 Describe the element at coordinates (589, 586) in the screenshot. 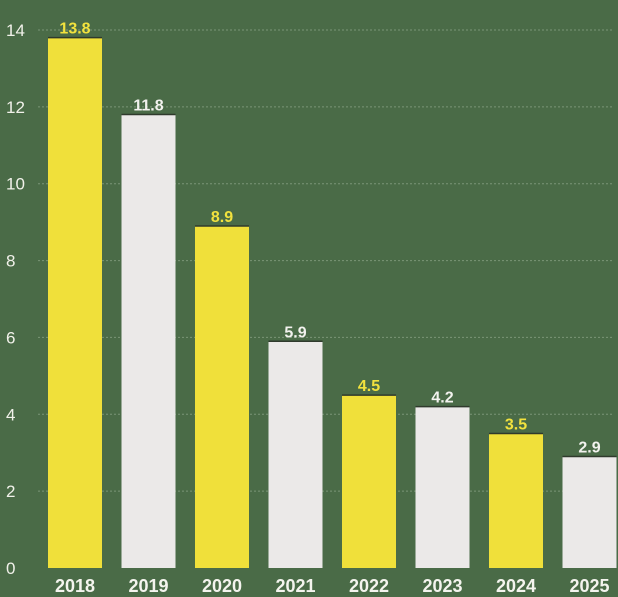

I see `x-tick-label: 2025` at that location.